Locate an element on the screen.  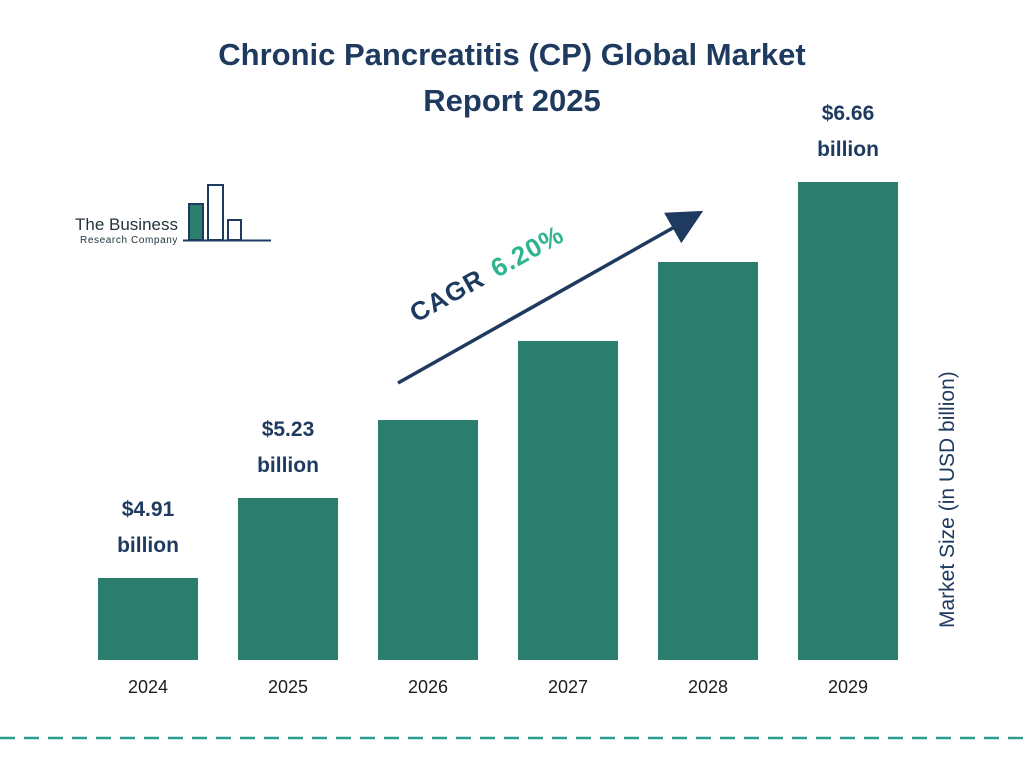
bar-value-label-2025: $5.23 billion is located at coordinates (288, 447).